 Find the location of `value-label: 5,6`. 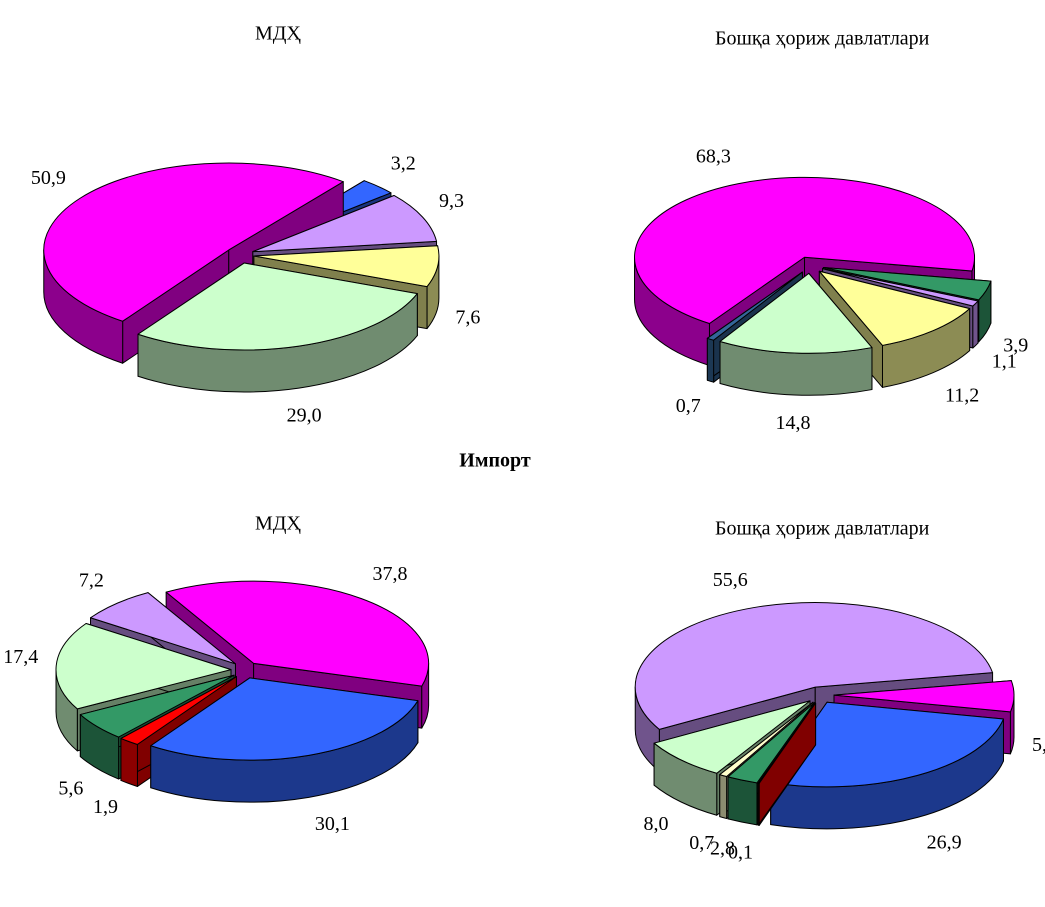

value-label: 5,6 is located at coordinates (70, 789).